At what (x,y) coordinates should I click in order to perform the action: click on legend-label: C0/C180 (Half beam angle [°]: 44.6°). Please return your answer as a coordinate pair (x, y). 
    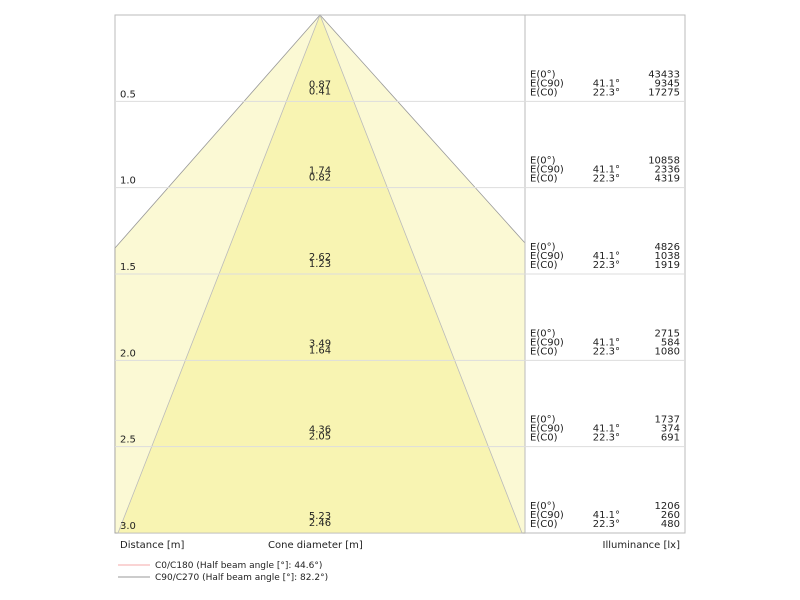
    Looking at the image, I should click on (238, 566).